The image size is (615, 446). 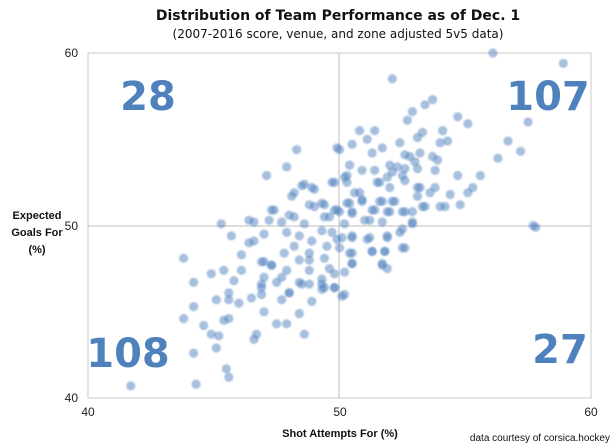 I want to click on y-tick-label: 50, so click(x=72, y=226).